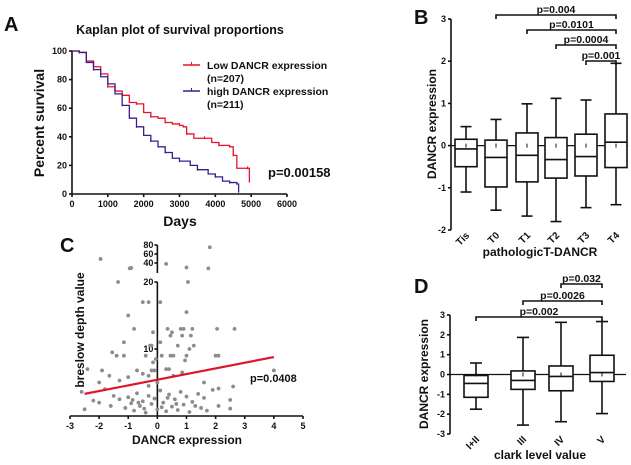  I want to click on x-tick-label: 0, so click(71, 204).